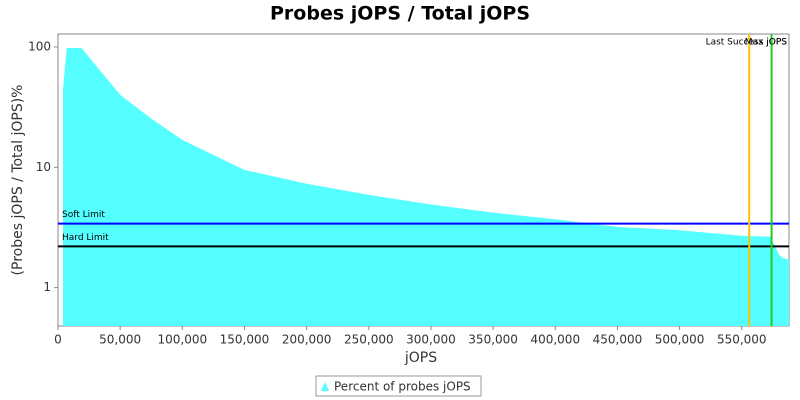  What do you see at coordinates (83, 215) in the screenshot?
I see `limit-label: Soft Limit` at bounding box center [83, 215].